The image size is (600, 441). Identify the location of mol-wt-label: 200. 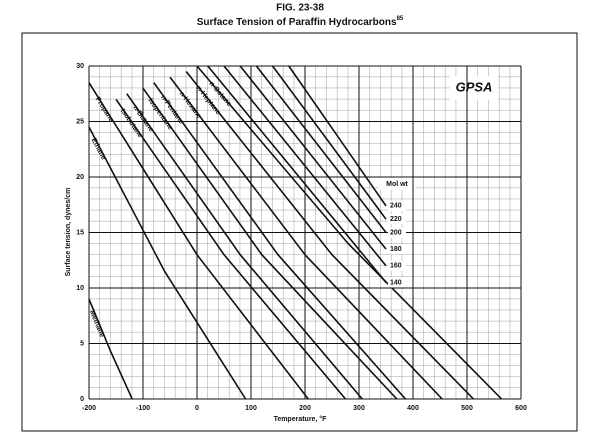
(396, 232).